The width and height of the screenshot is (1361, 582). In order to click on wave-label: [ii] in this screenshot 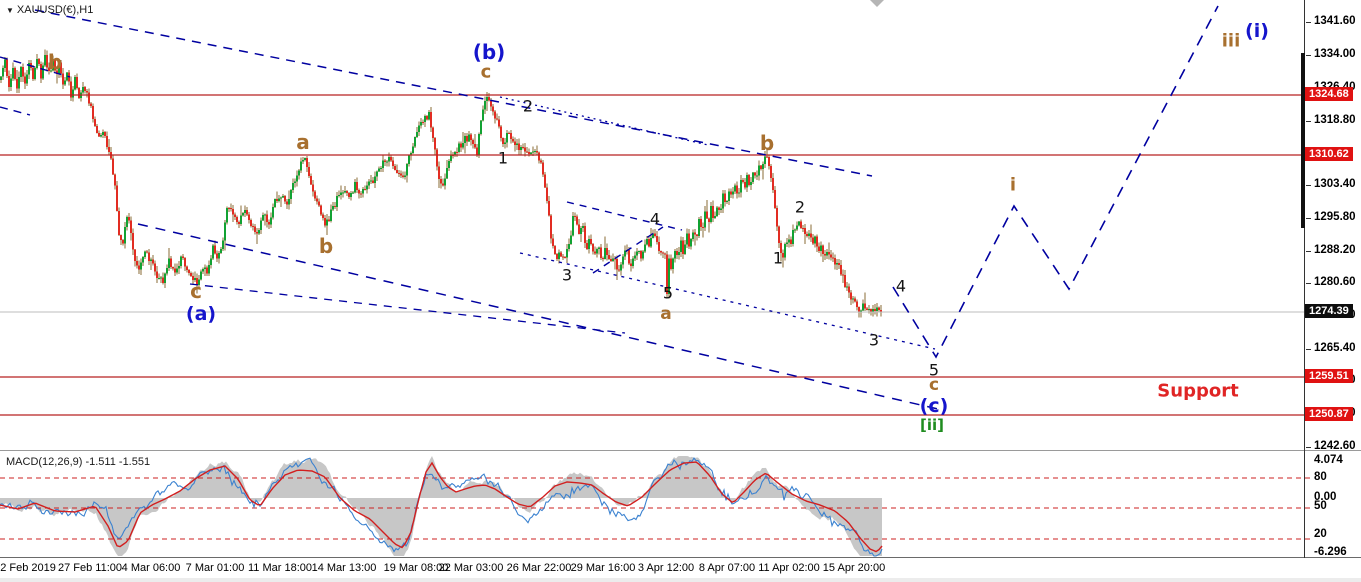, I will do `click(932, 425)`.